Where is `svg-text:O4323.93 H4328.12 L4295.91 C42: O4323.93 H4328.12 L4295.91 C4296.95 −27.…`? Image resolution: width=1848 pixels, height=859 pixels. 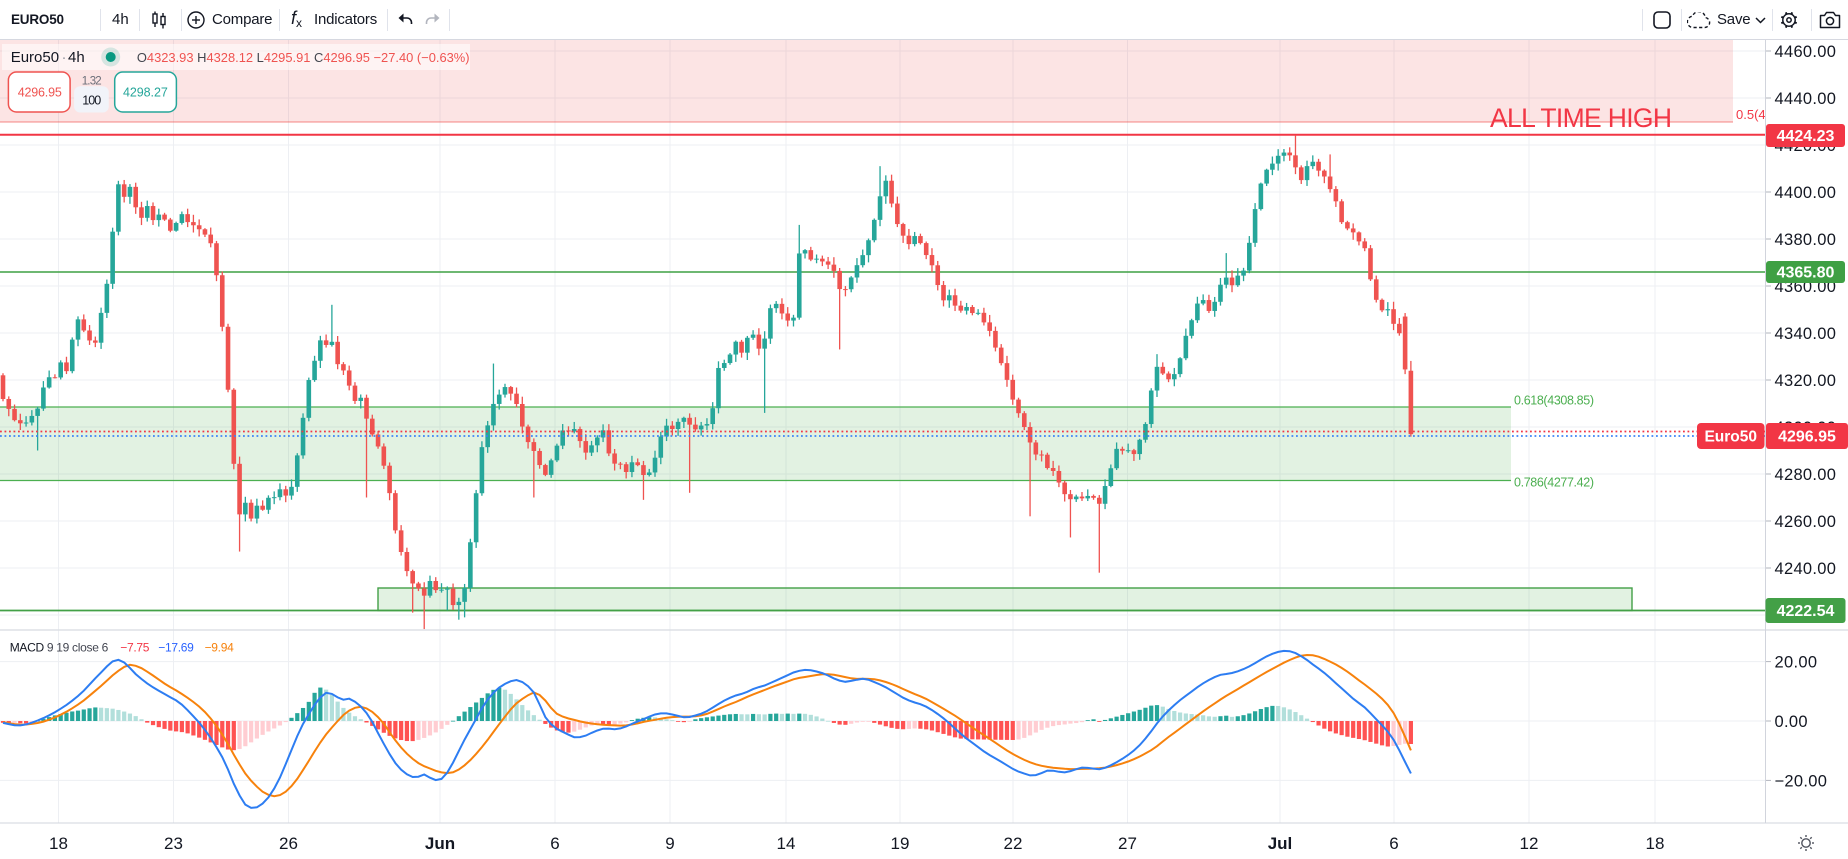
svg-text:O4323.93 H4328.12 L4295.91 C42: O4323.93 H4328.12 L4295.91 C4296.95 −27.… is located at coordinates (303, 57).